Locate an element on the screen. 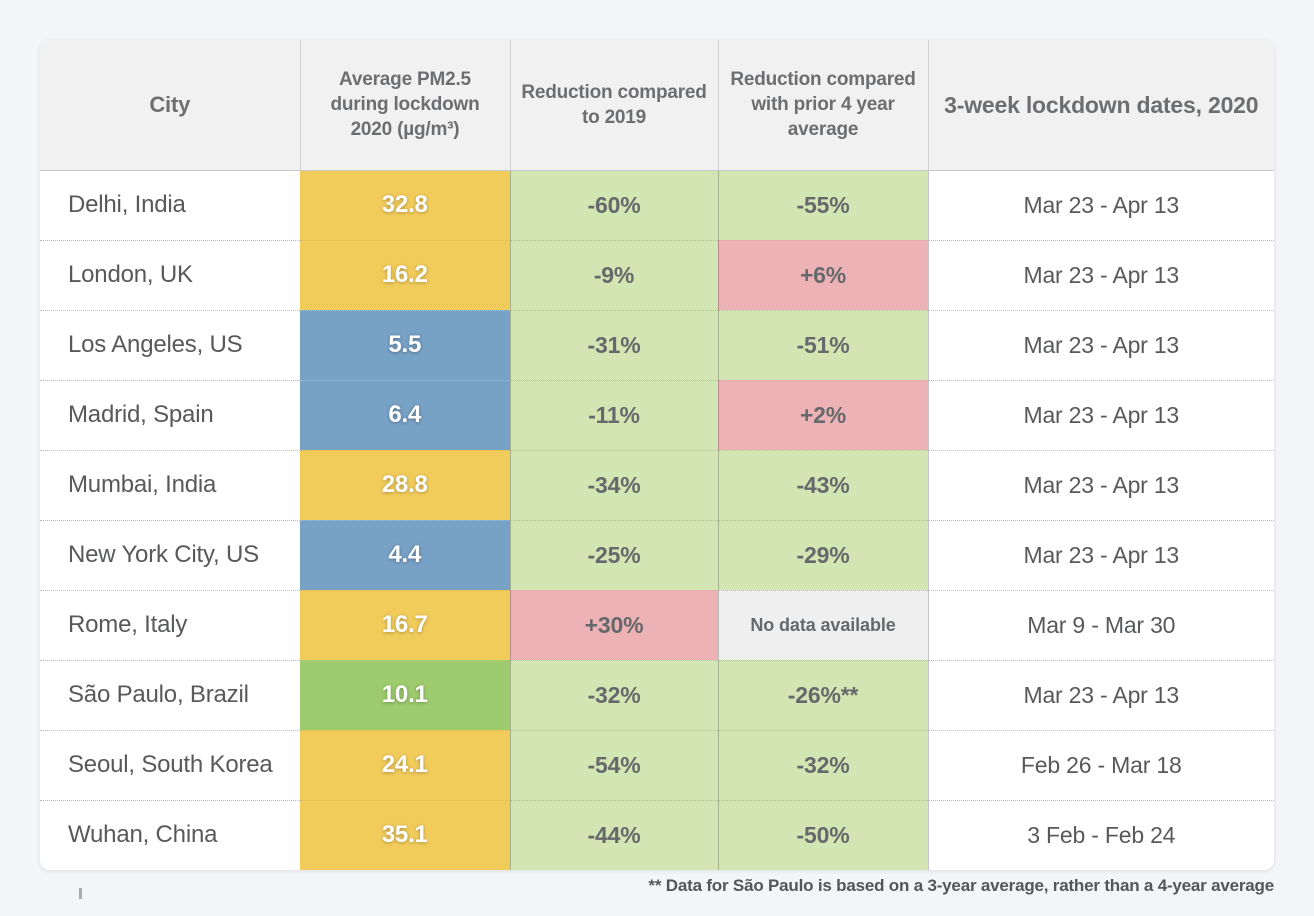 This screenshot has height=916, width=1314. reduction-4yr-cell: -50% is located at coordinates (822, 834).